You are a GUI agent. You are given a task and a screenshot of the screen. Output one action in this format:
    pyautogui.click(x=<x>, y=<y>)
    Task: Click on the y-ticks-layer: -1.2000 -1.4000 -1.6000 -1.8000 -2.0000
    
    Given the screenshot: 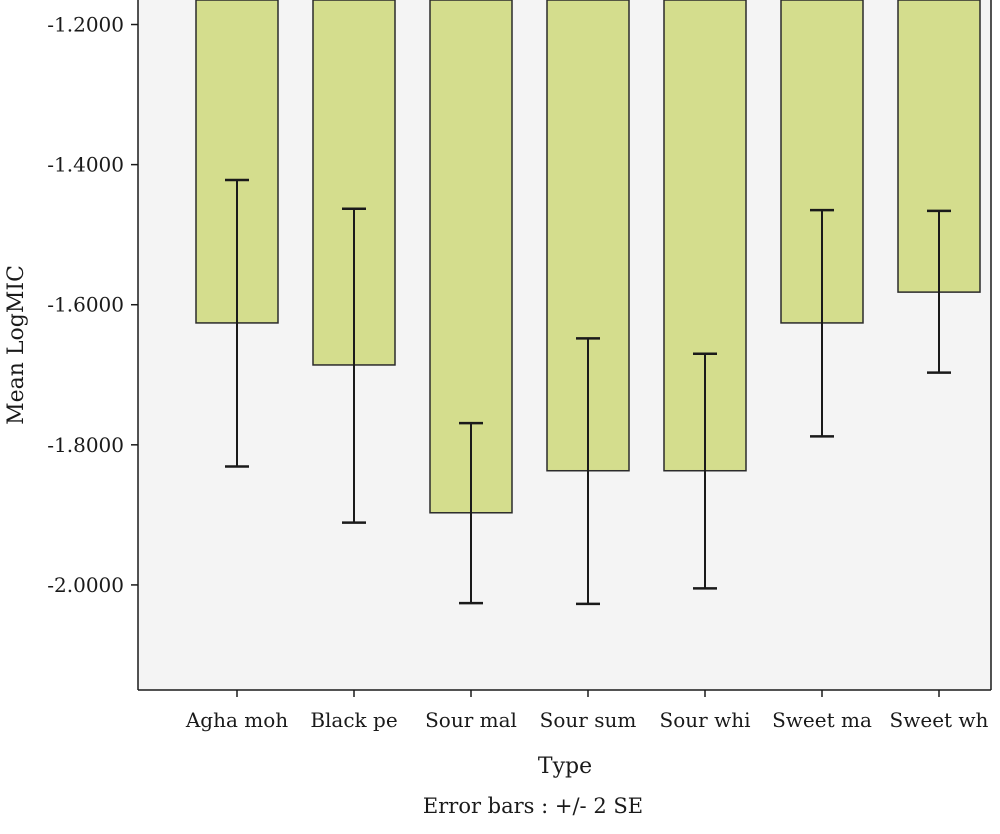 What is the action you would take?
    pyautogui.click(x=92, y=305)
    